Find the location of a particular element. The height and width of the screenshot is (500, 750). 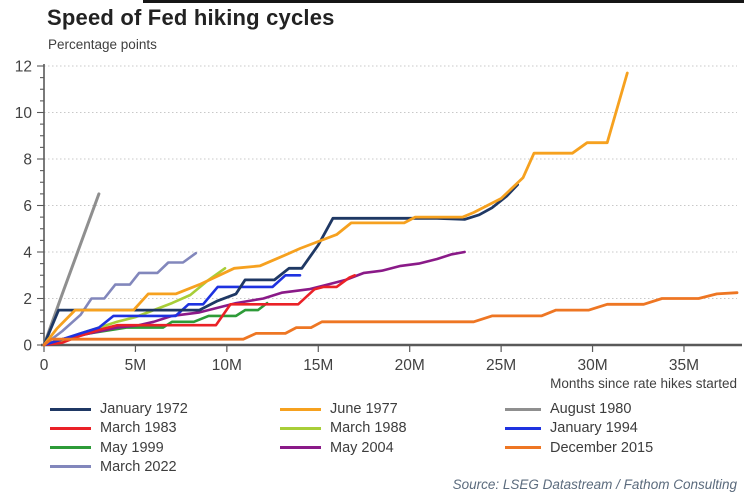

y-tick-label-8: 8 is located at coordinates (27, 160).